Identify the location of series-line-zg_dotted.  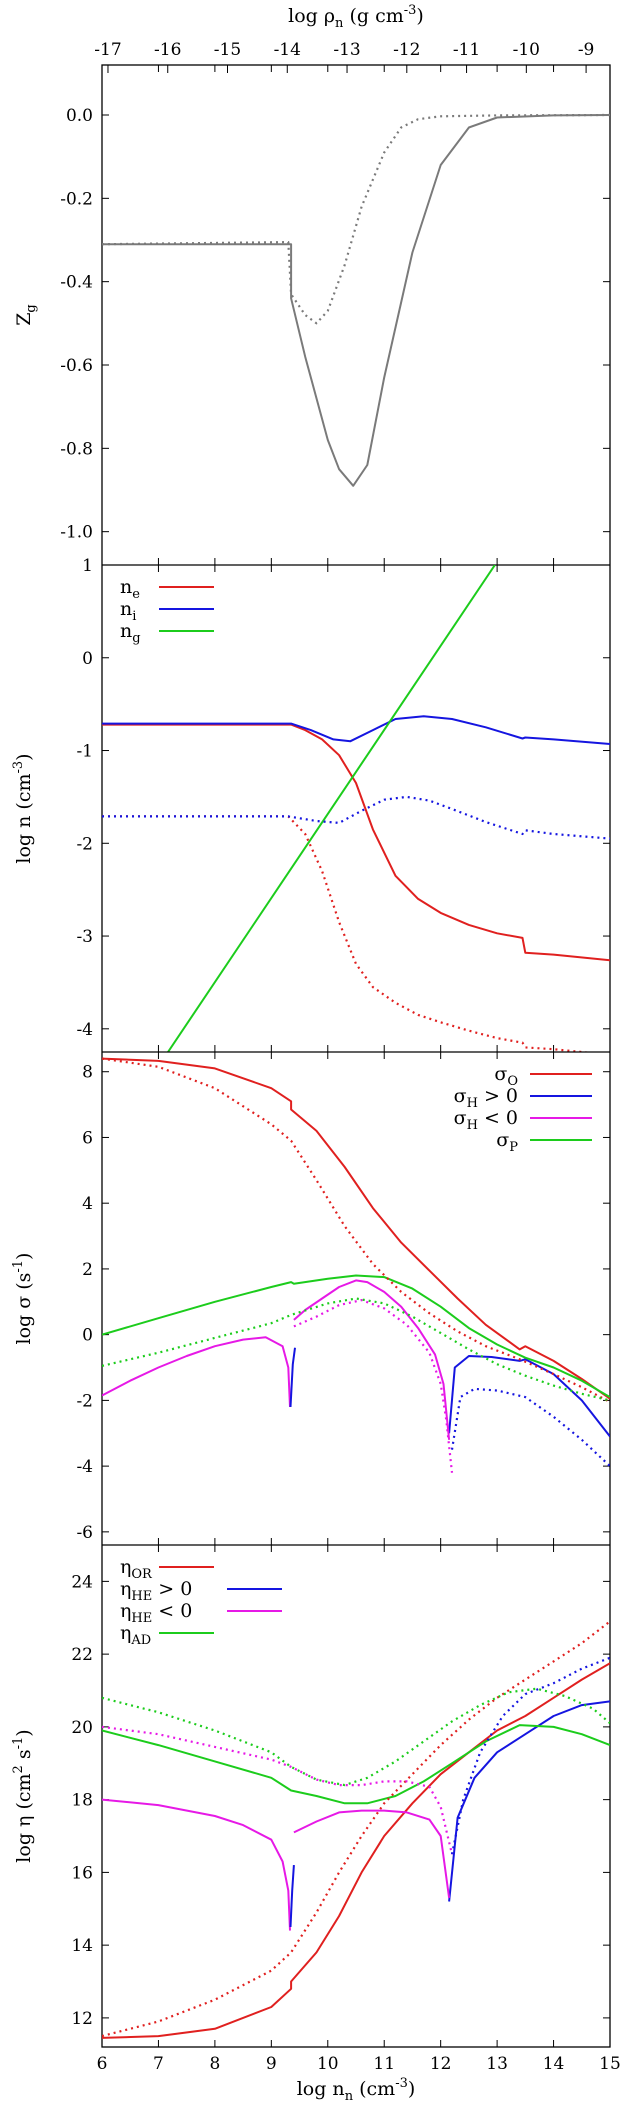
(356, 219).